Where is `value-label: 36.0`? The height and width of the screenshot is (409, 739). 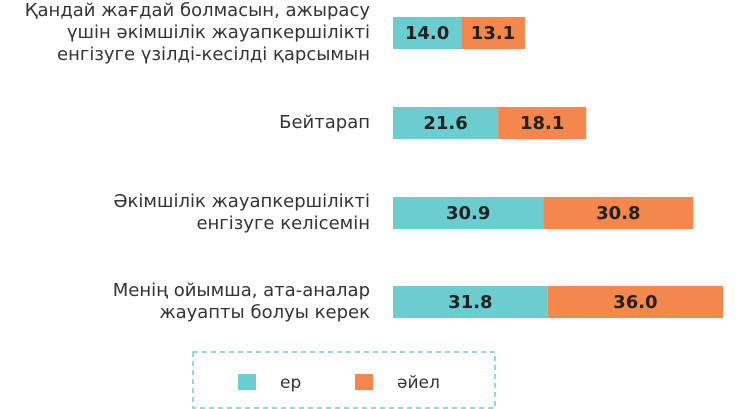 value-label: 36.0 is located at coordinates (635, 302).